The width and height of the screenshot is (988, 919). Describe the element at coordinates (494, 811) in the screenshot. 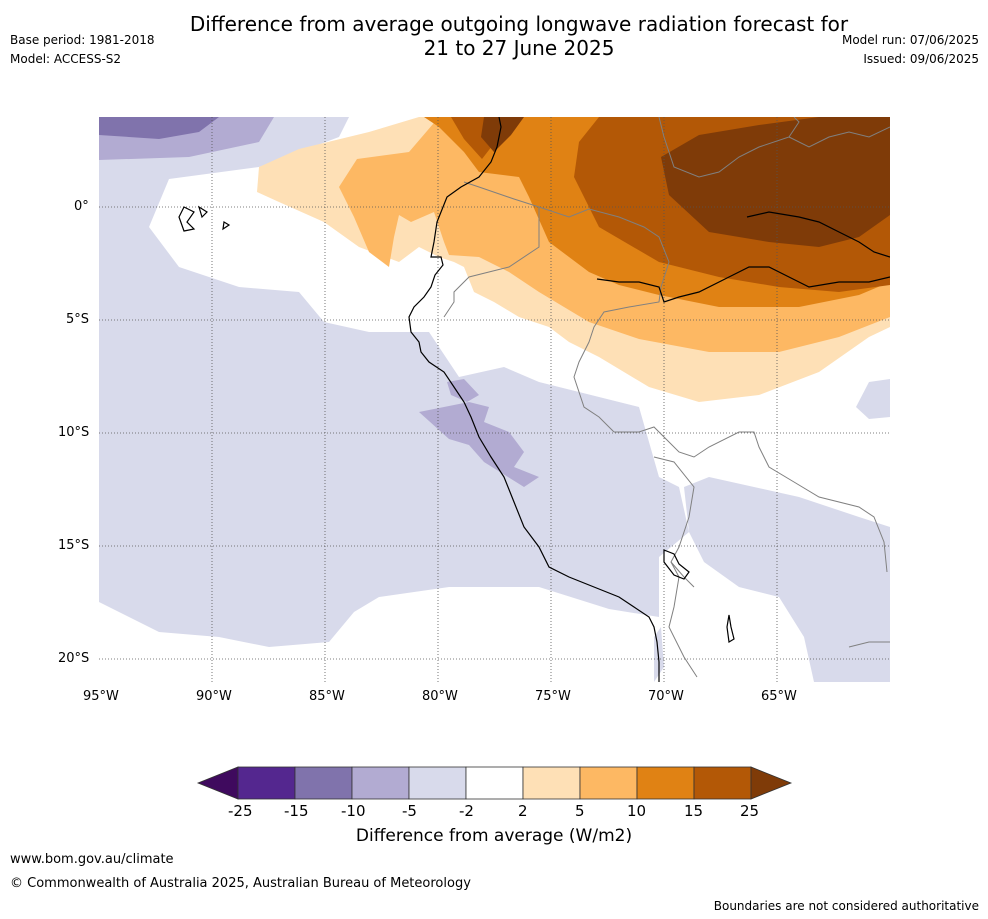

I see `colorbar-ticks: -25 -15 -10 -5 -2 2 5 10 15 25` at that location.